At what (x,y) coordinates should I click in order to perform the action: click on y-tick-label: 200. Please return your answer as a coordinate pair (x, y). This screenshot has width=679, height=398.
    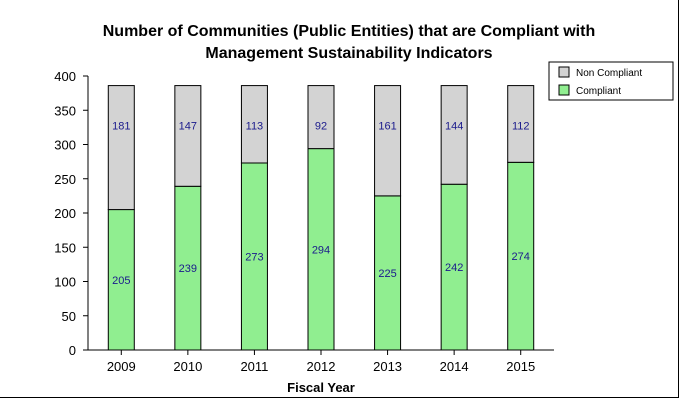
    Looking at the image, I should click on (65, 213).